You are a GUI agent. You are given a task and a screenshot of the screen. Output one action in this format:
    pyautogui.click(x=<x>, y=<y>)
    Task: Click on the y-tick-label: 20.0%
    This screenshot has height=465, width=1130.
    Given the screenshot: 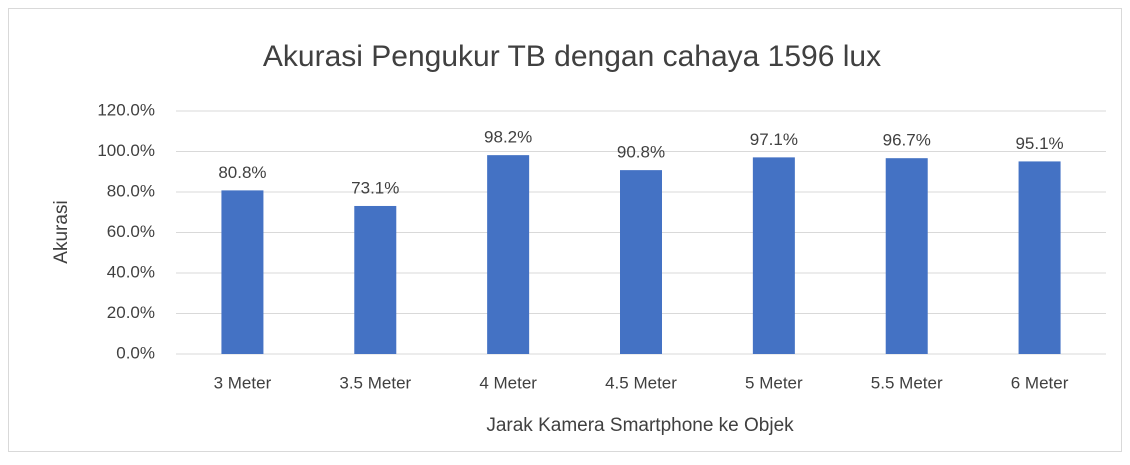 What is the action you would take?
    pyautogui.click(x=131, y=312)
    